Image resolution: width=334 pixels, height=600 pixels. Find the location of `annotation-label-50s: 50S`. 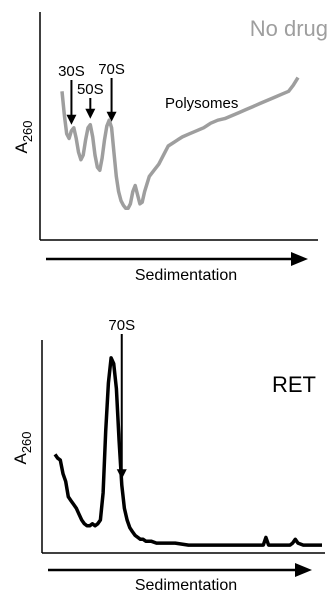

annotation-label-50s: 50S is located at coordinates (90, 89).